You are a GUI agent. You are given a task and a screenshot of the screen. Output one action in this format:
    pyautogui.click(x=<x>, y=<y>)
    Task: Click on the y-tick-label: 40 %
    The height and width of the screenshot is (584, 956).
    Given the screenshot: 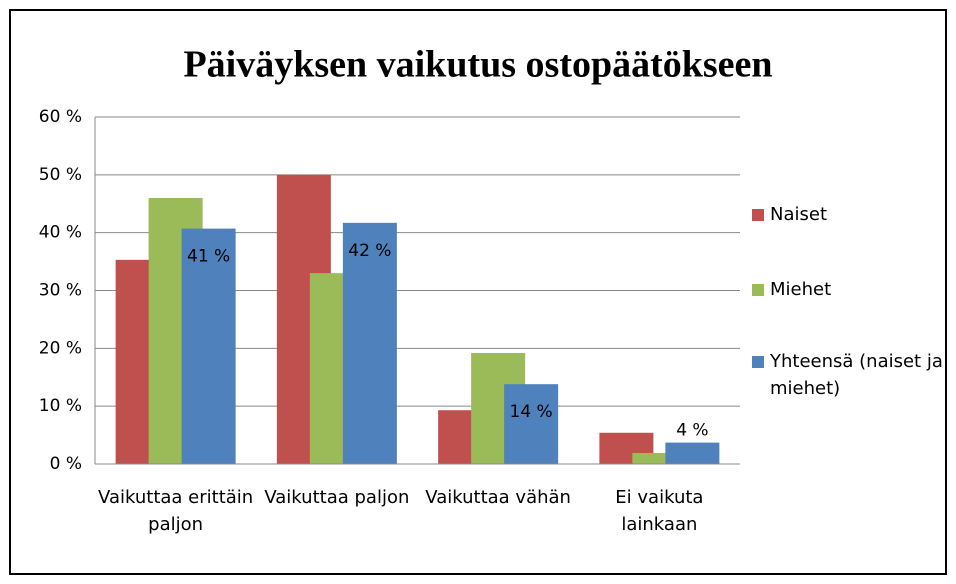 What is the action you would take?
    pyautogui.click(x=60, y=233)
    